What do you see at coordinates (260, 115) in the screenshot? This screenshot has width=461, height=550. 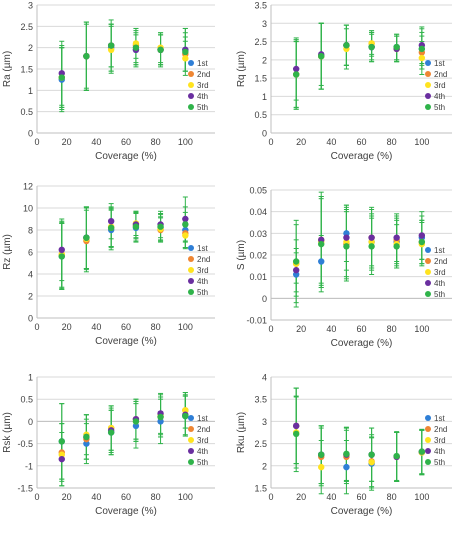 I see `y-tick-label: 0.5` at bounding box center [260, 115].